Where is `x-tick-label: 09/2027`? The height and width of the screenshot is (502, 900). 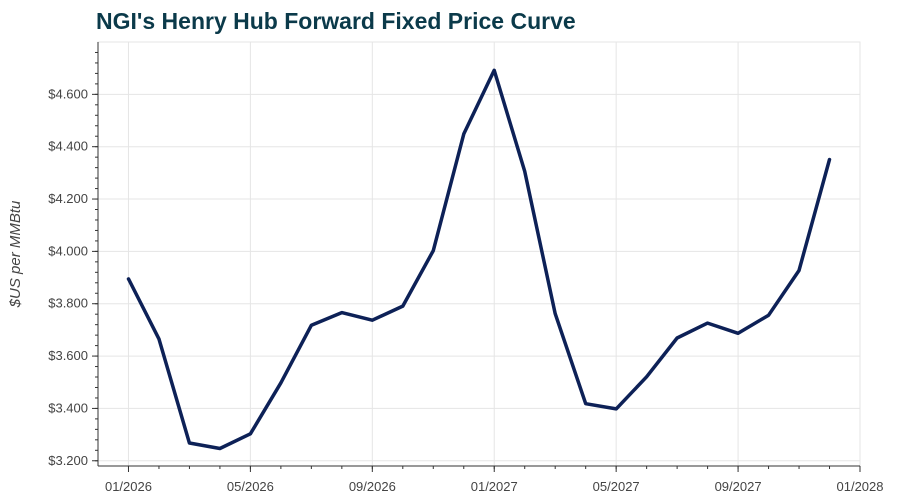 x-tick-label: 09/2027 is located at coordinates (738, 486).